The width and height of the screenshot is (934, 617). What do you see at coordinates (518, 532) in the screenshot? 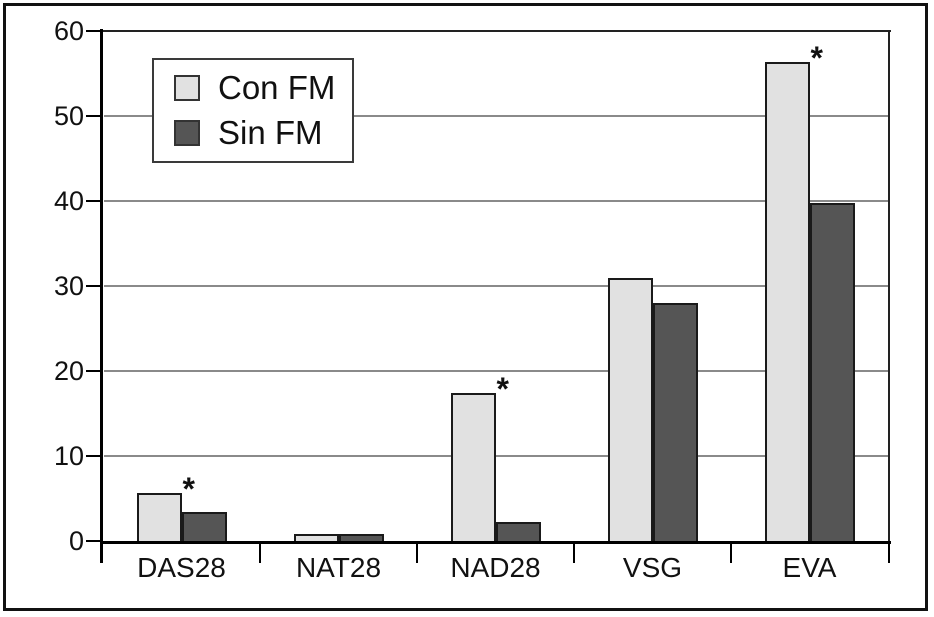
I see `bar-sin-fm-nad28` at bounding box center [518, 532].